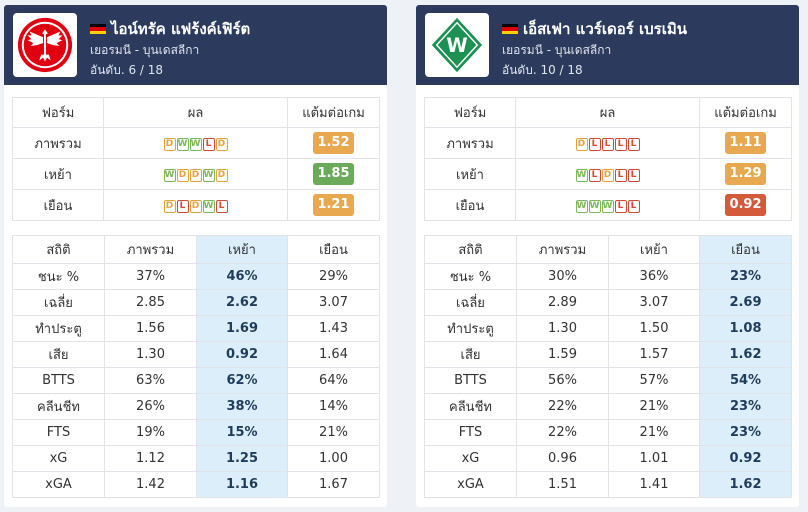 Image resolution: width=808 pixels, height=512 pixels. What do you see at coordinates (745, 484) in the screenshot?
I see `stat-away: 1.62` at bounding box center [745, 484].